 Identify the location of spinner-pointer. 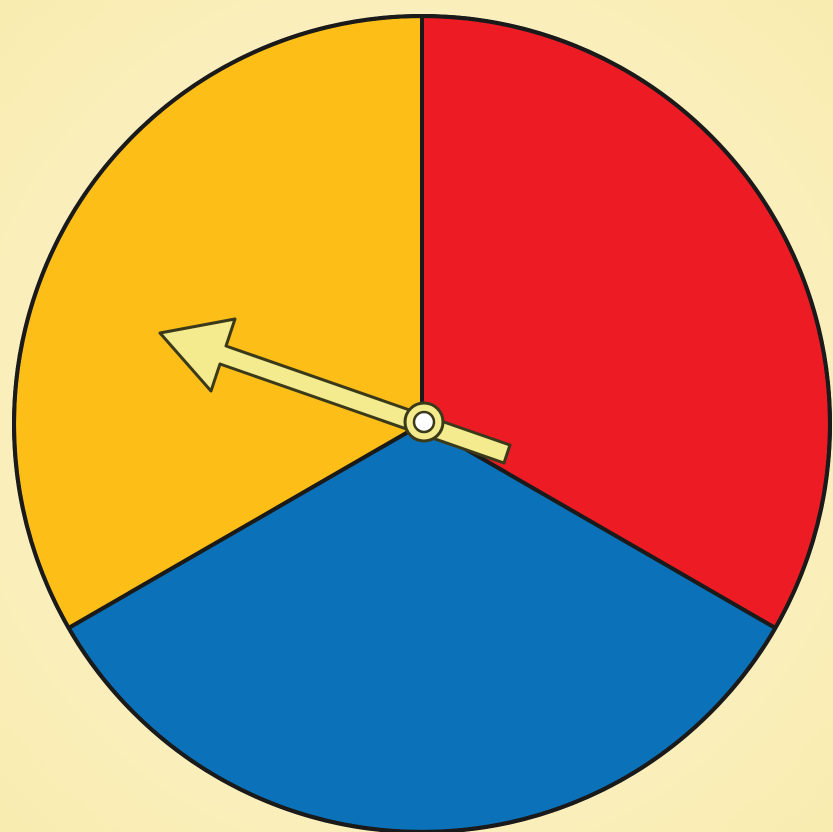
(335, 391).